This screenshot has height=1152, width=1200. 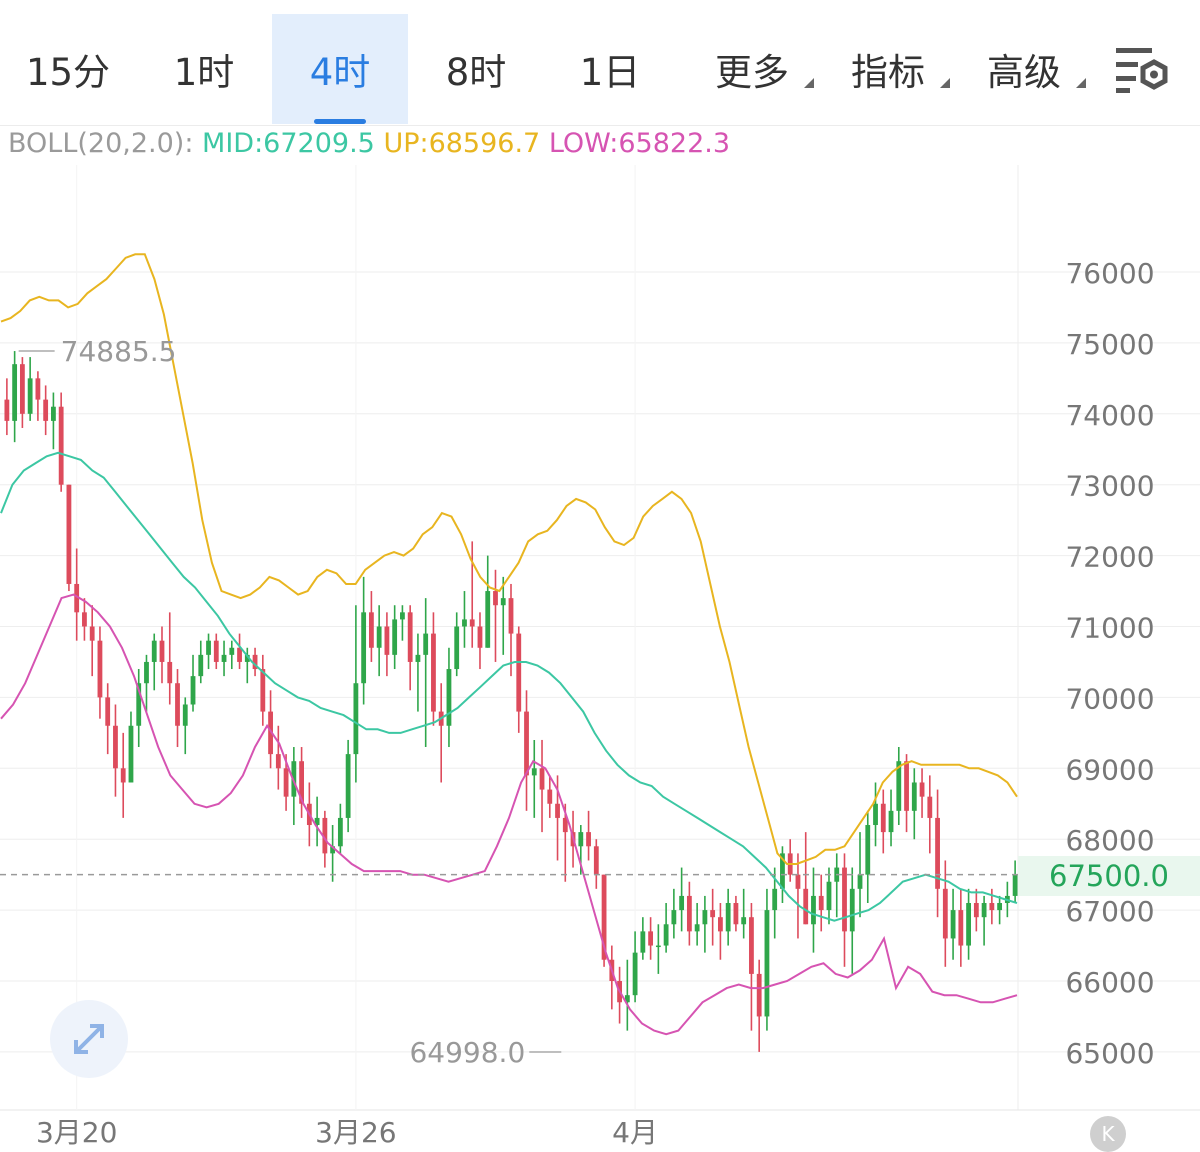 I want to click on y-tick-label: 65000, so click(x=1109, y=1053).